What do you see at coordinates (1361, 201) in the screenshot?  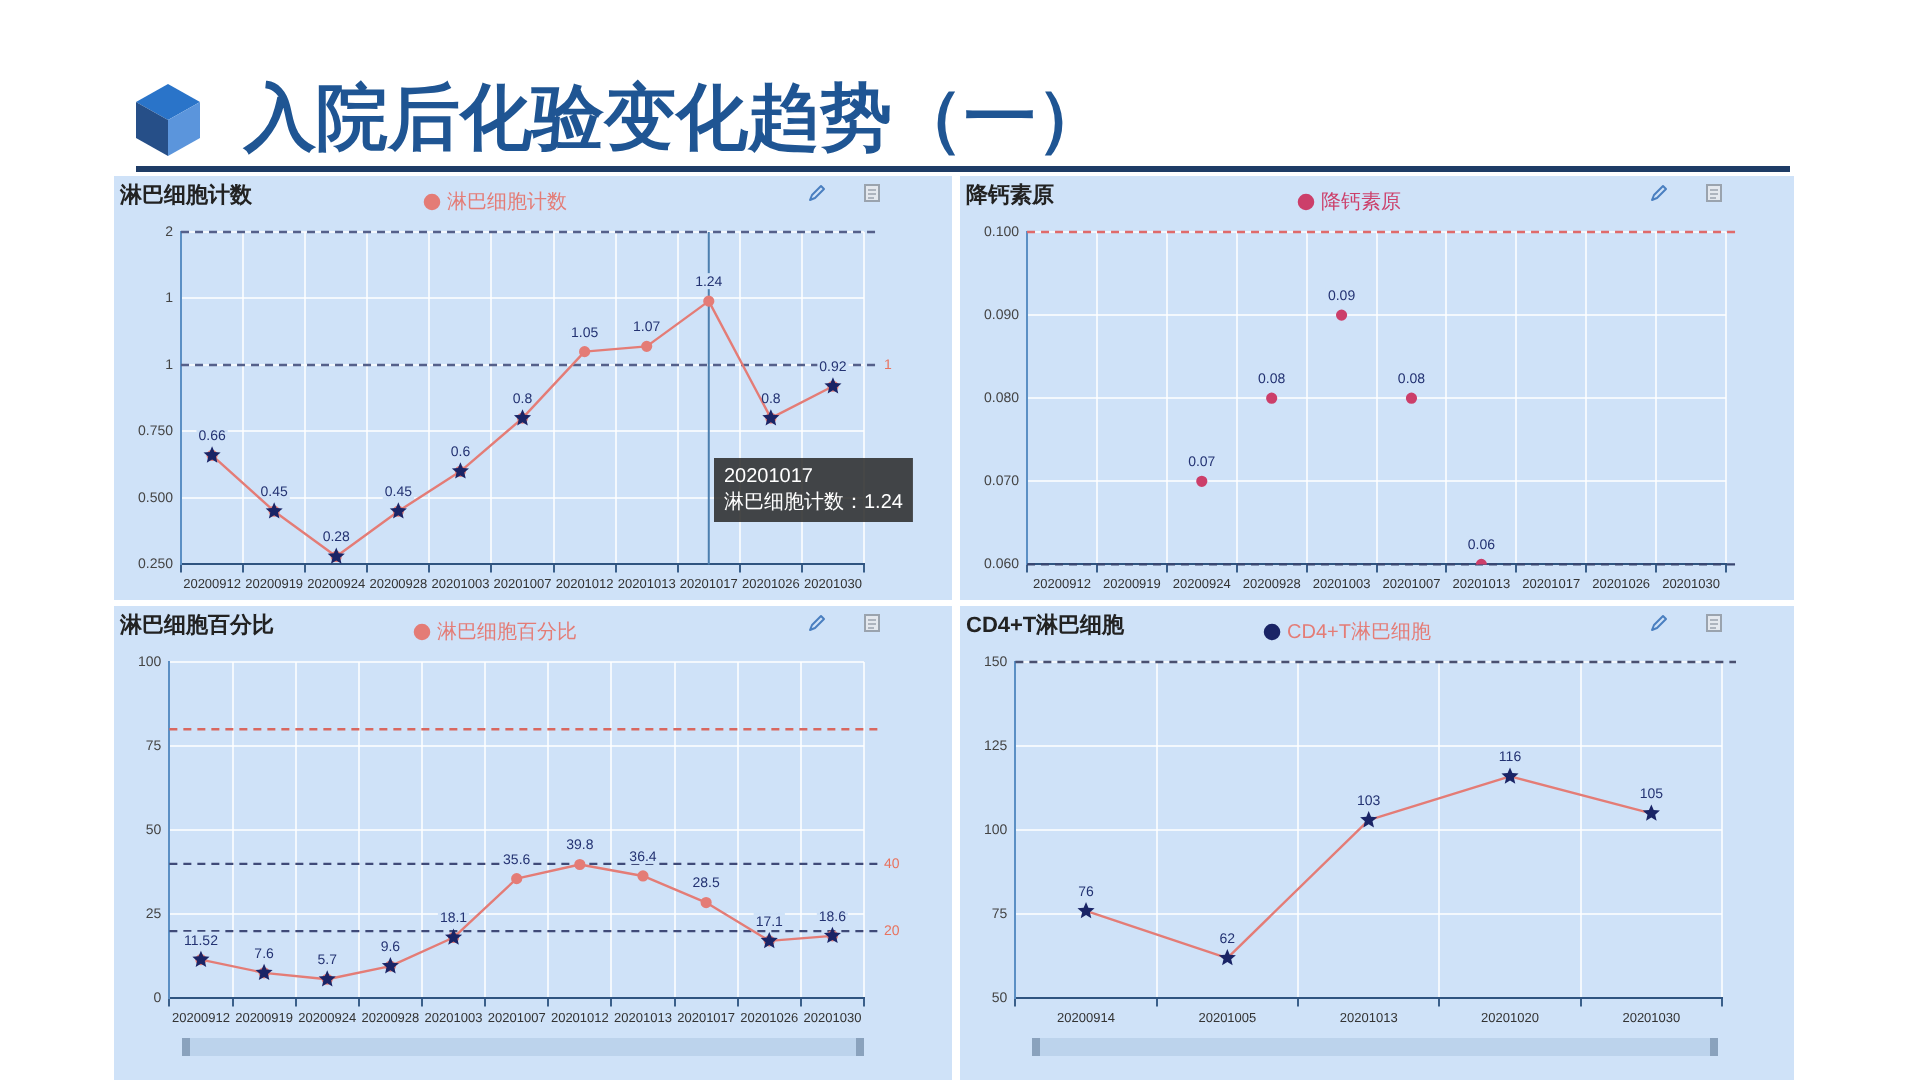 I see `legend-label: 降钙素原` at bounding box center [1361, 201].